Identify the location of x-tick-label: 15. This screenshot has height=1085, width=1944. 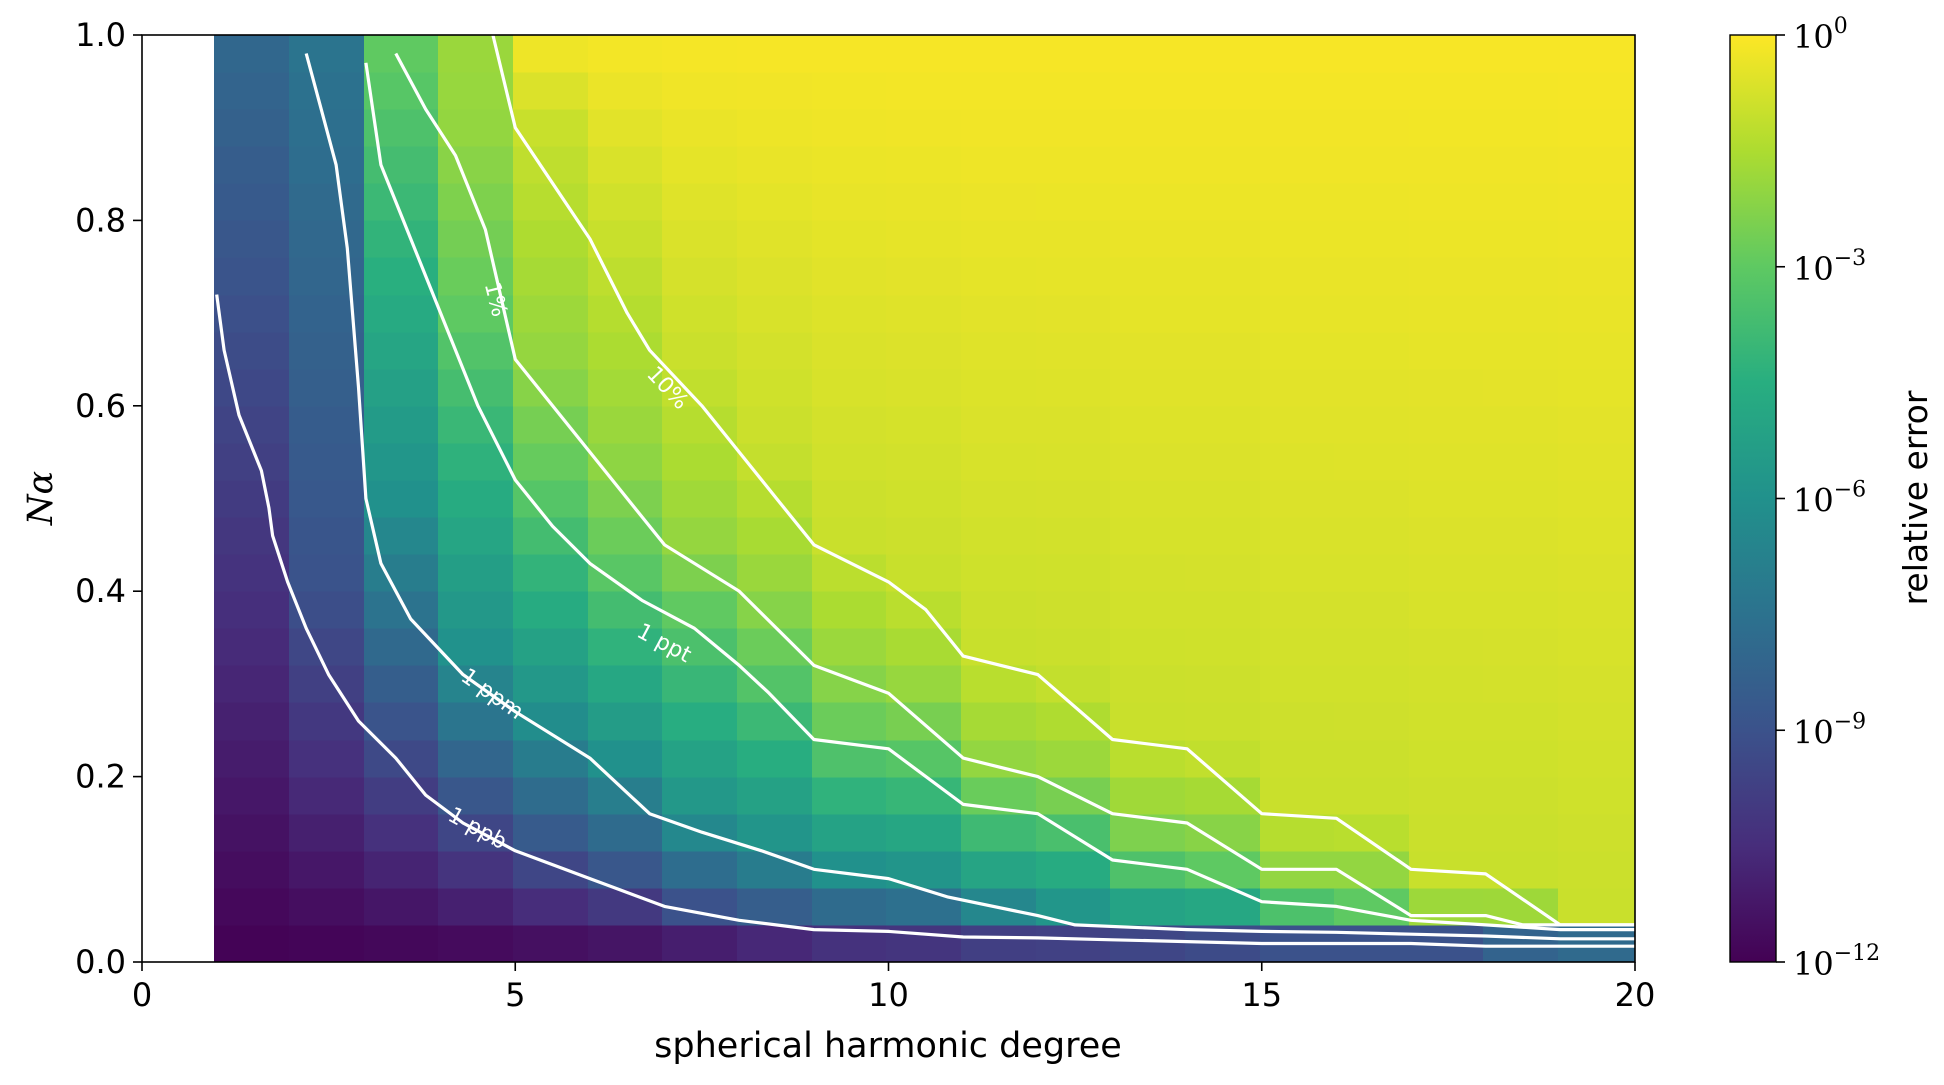
(1261, 995).